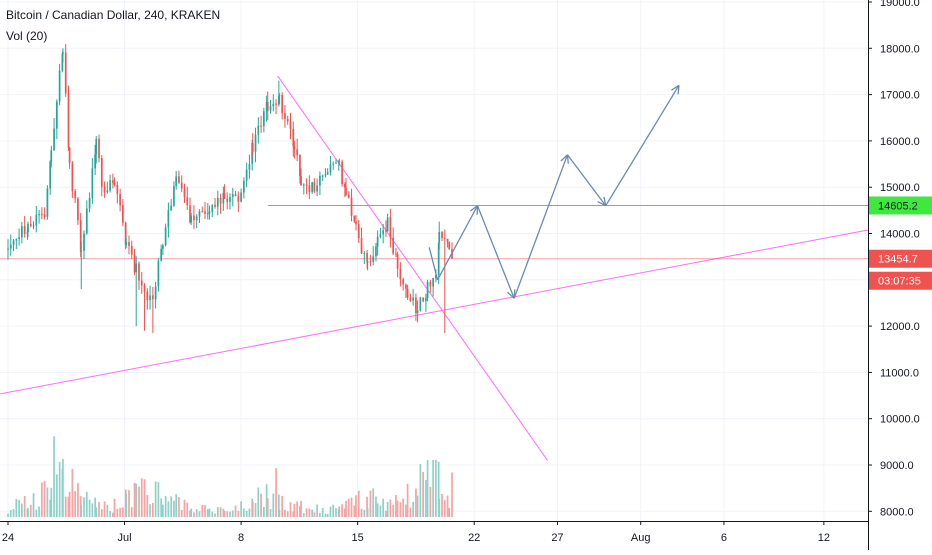 Image resolution: width=932 pixels, height=555 pixels. I want to click on y-tick-label: 19000.0, so click(900, 4).